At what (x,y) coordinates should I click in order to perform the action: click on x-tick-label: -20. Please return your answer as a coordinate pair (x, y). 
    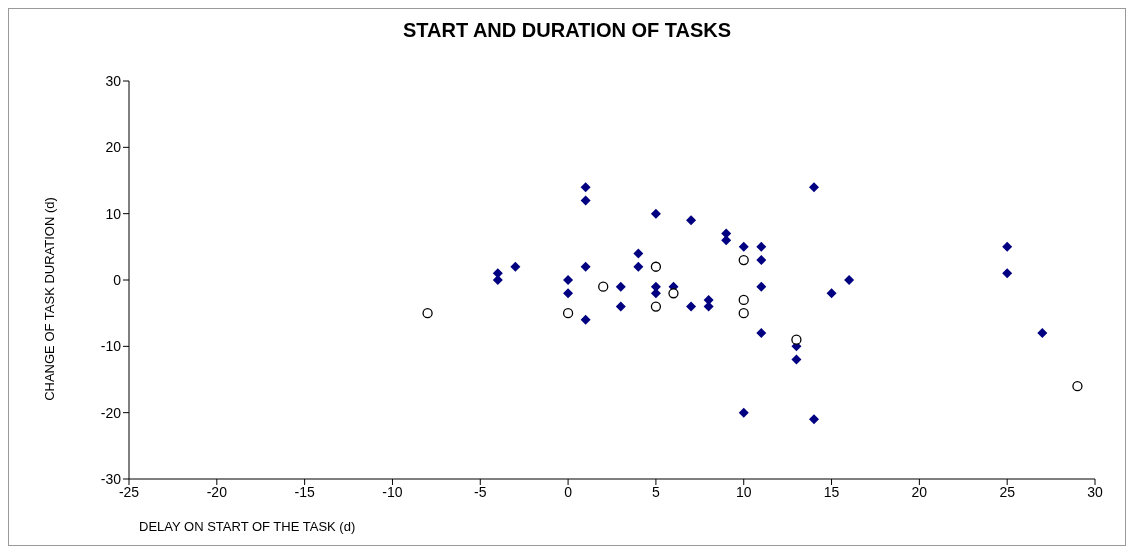
    Looking at the image, I should click on (217, 491).